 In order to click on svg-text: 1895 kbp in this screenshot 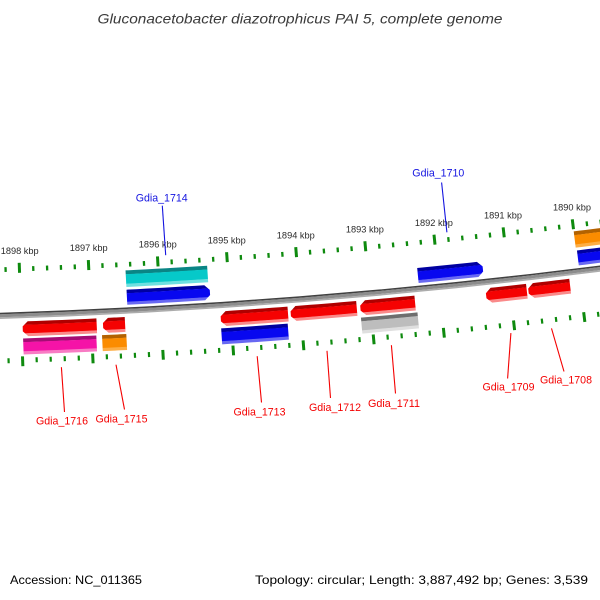, I will do `click(227, 240)`.